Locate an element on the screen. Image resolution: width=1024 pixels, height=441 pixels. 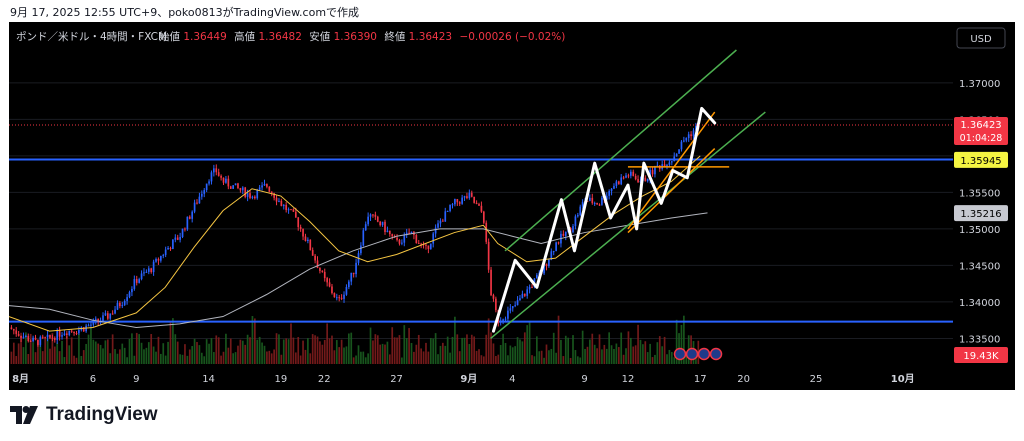
currency-button: USD is located at coordinates (981, 38).